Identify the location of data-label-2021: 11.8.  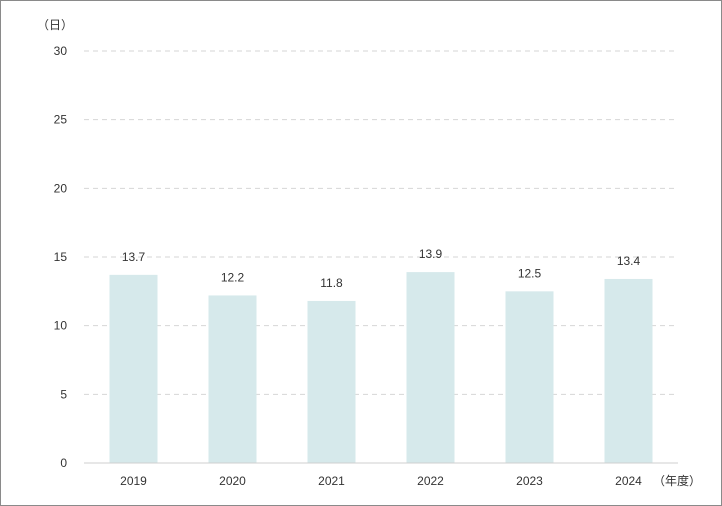
(331, 283).